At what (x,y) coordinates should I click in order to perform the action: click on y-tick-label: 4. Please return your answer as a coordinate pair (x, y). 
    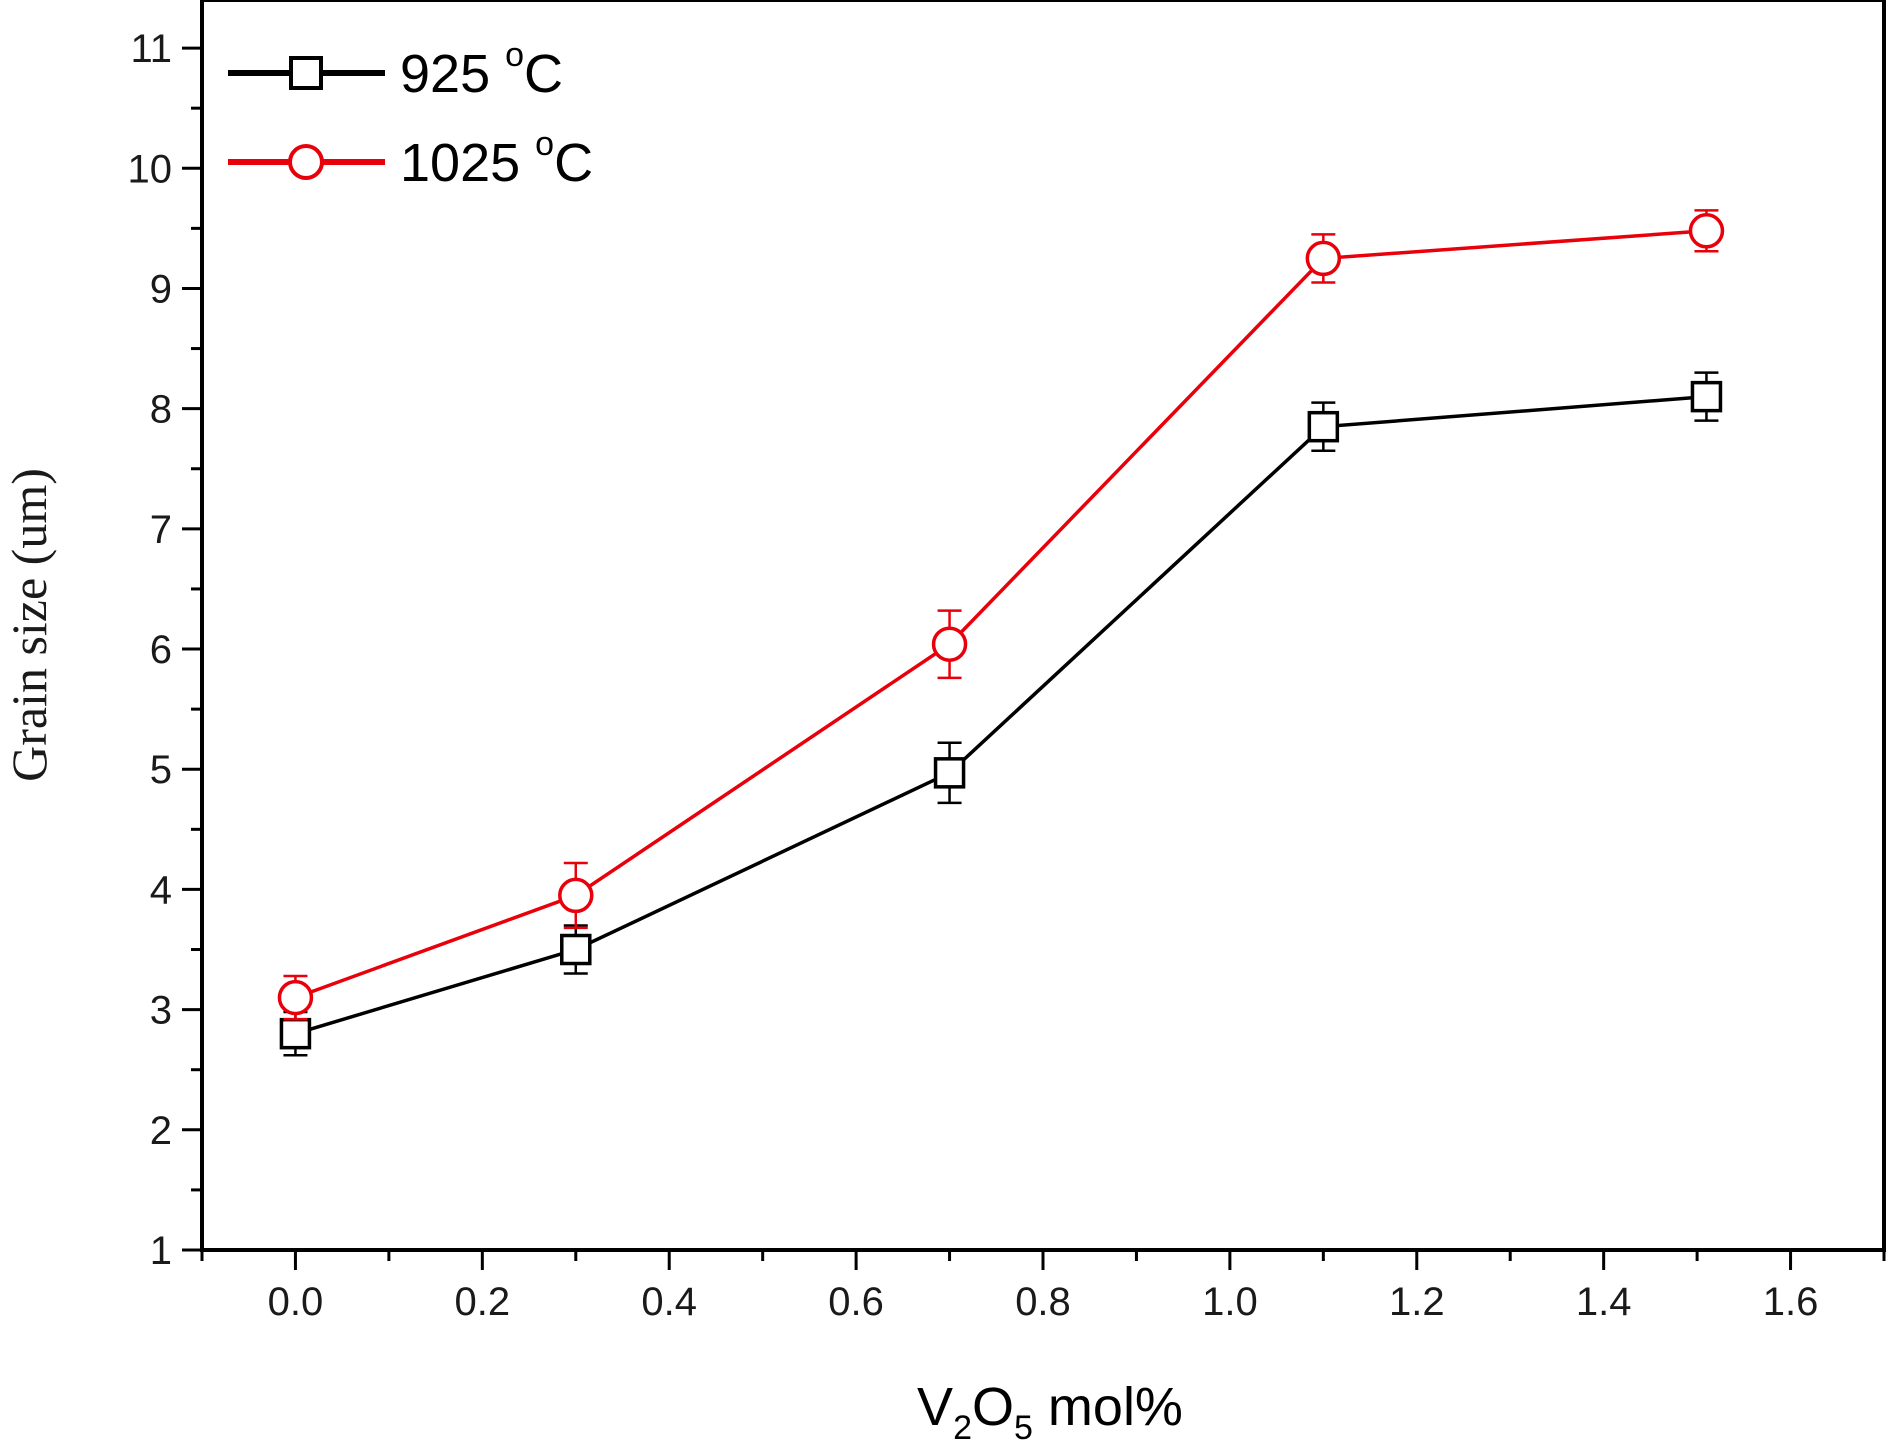
    Looking at the image, I should click on (161, 890).